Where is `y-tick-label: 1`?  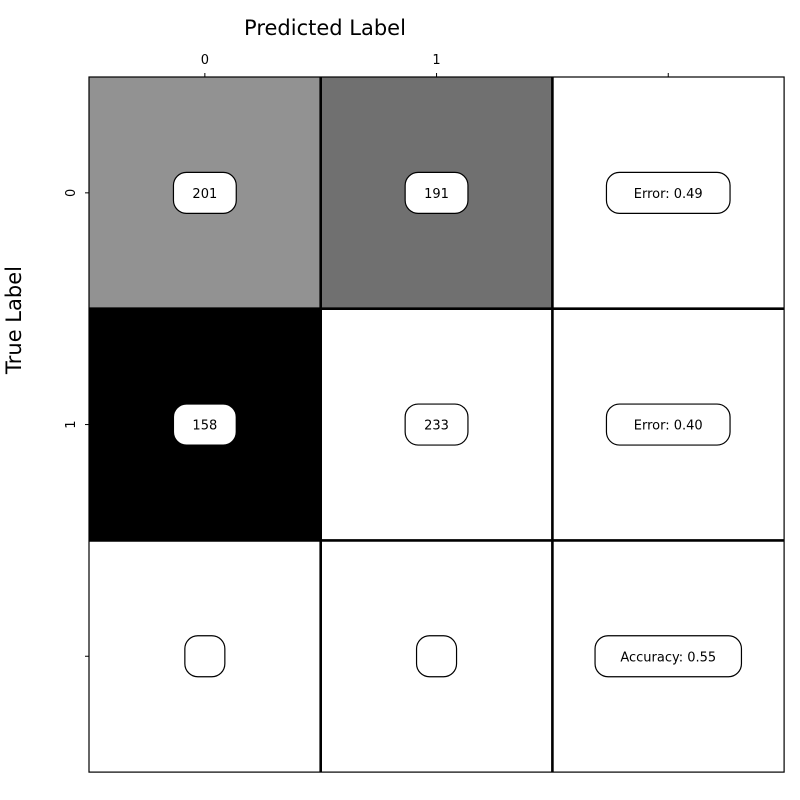
y-tick-label: 1 is located at coordinates (71, 424).